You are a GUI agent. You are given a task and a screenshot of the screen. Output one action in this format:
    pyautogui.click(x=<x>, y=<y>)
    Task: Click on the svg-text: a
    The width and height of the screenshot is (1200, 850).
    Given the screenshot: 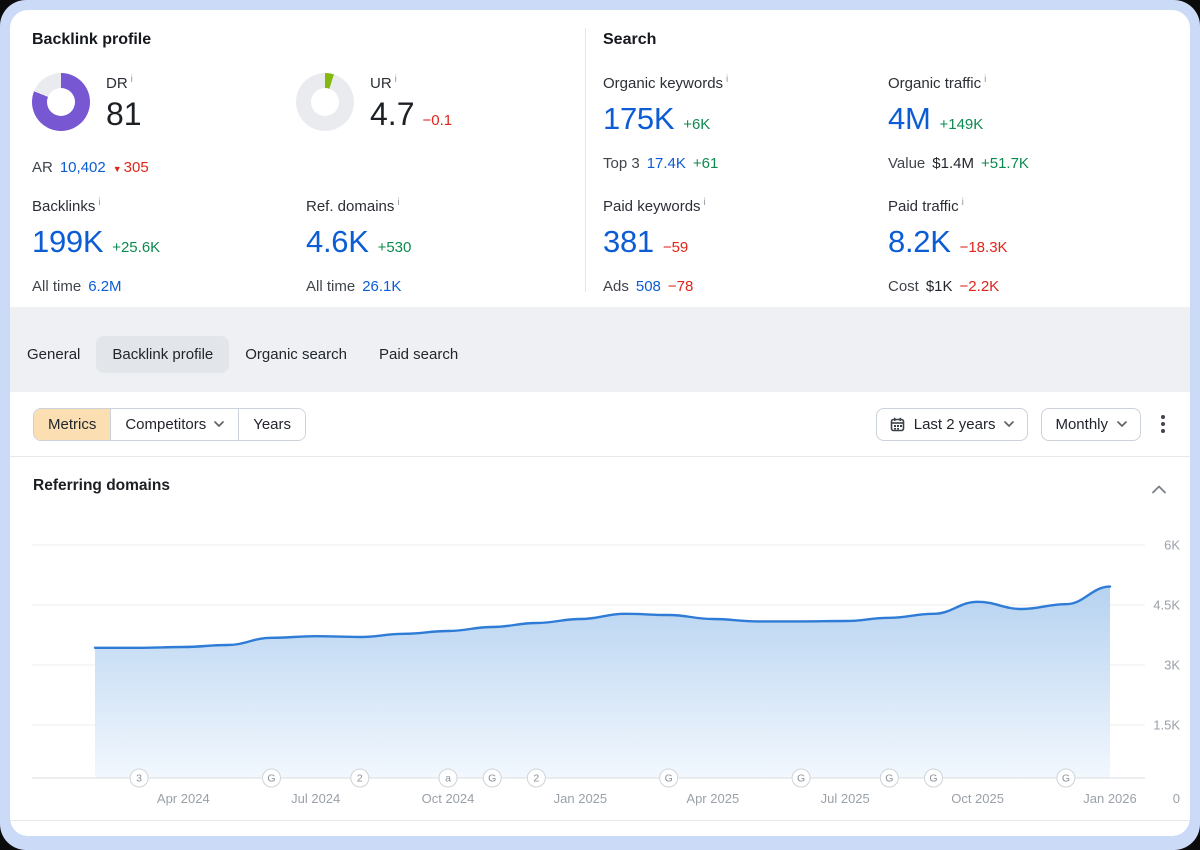 What is the action you would take?
    pyautogui.click(x=448, y=779)
    